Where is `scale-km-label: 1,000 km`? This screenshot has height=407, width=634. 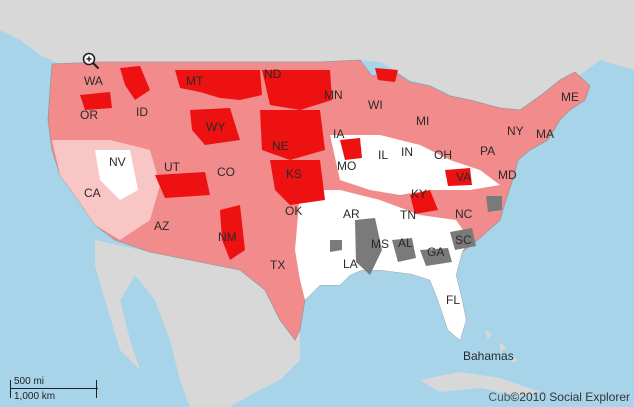
scale-km-label: 1,000 km is located at coordinates (35, 396).